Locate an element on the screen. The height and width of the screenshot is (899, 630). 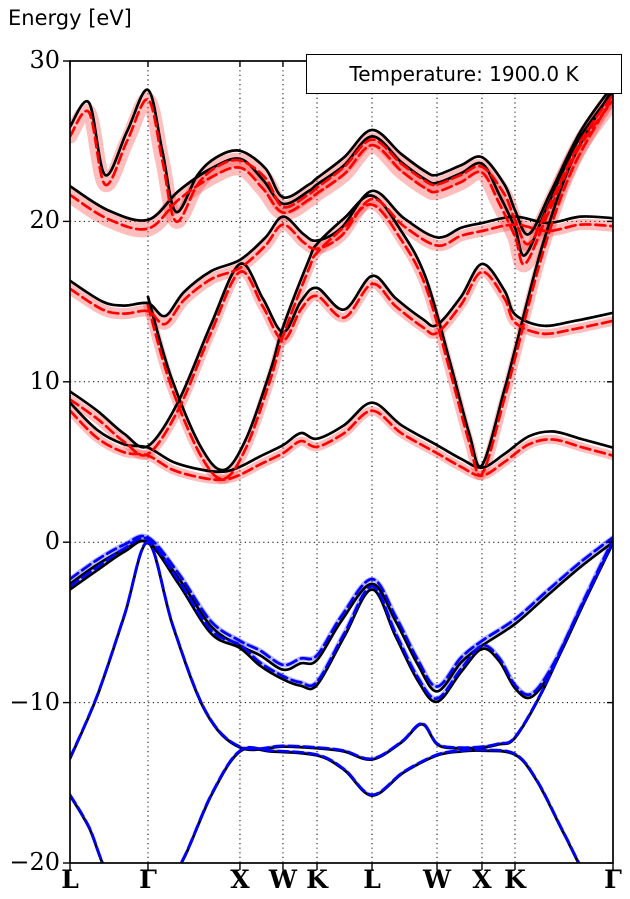
v4-bare is located at coordinates (341, 616).